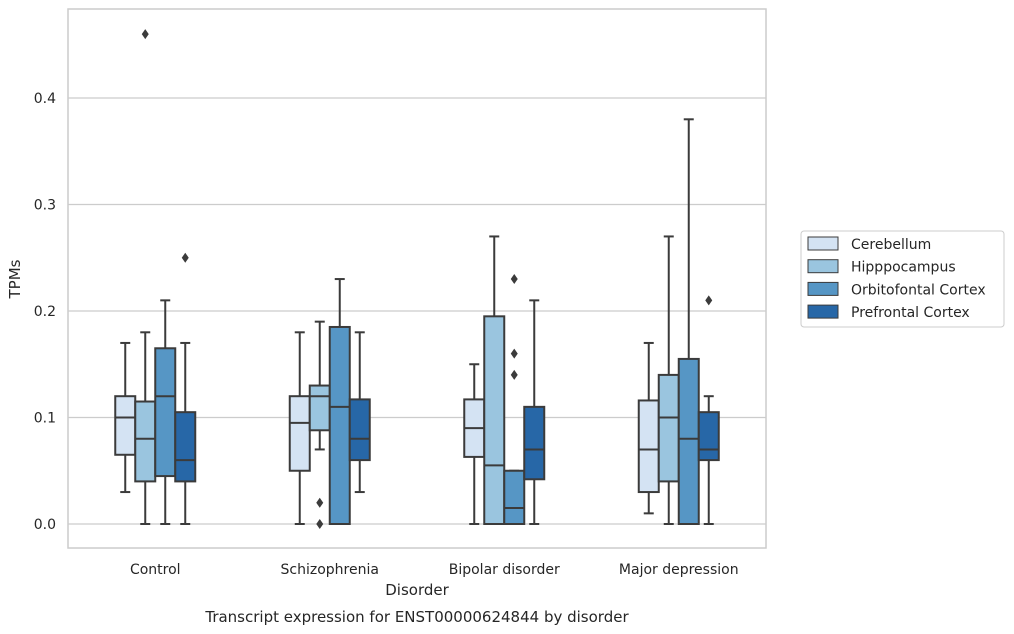 Image resolution: width=1014 pixels, height=634 pixels. Describe the element at coordinates (910, 313) in the screenshot. I see `legend-entry: Prefrontal Cortex` at that location.